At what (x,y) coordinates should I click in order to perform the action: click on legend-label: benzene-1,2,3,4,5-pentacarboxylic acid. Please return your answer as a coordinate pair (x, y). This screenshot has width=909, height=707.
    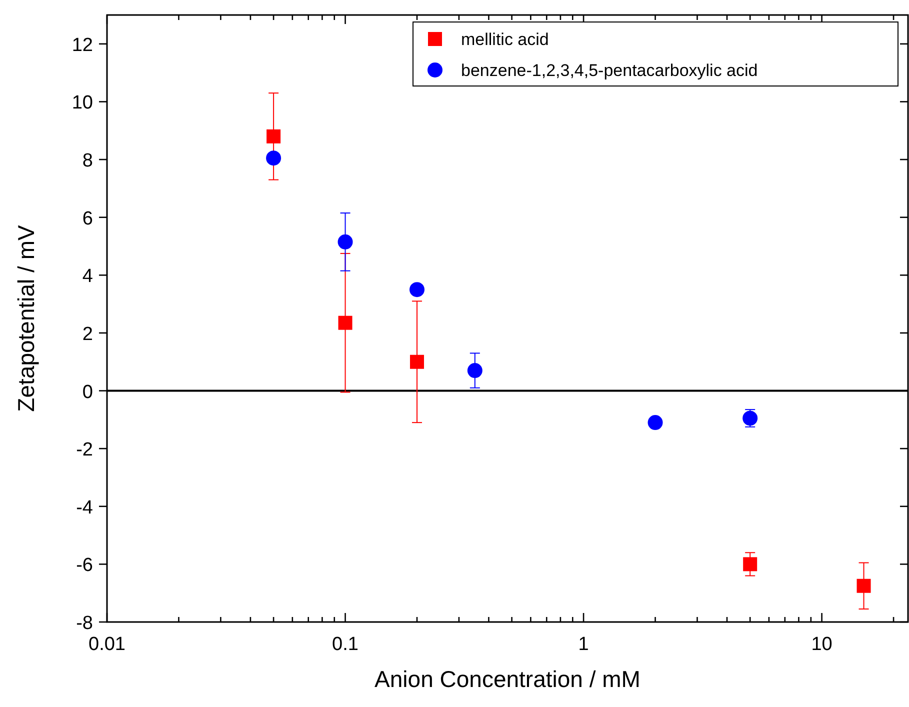
    Looking at the image, I should click on (609, 70).